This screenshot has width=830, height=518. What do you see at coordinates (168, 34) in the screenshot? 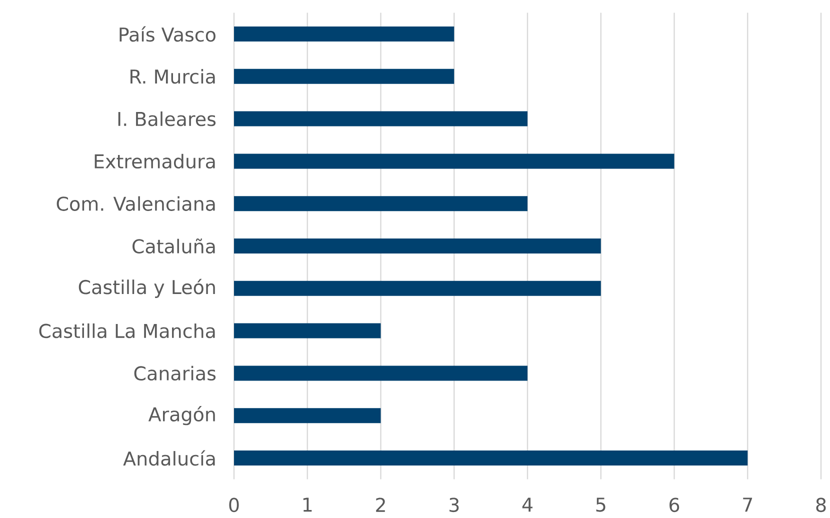
I see `y-tick-label: País Vasco` at bounding box center [168, 34].